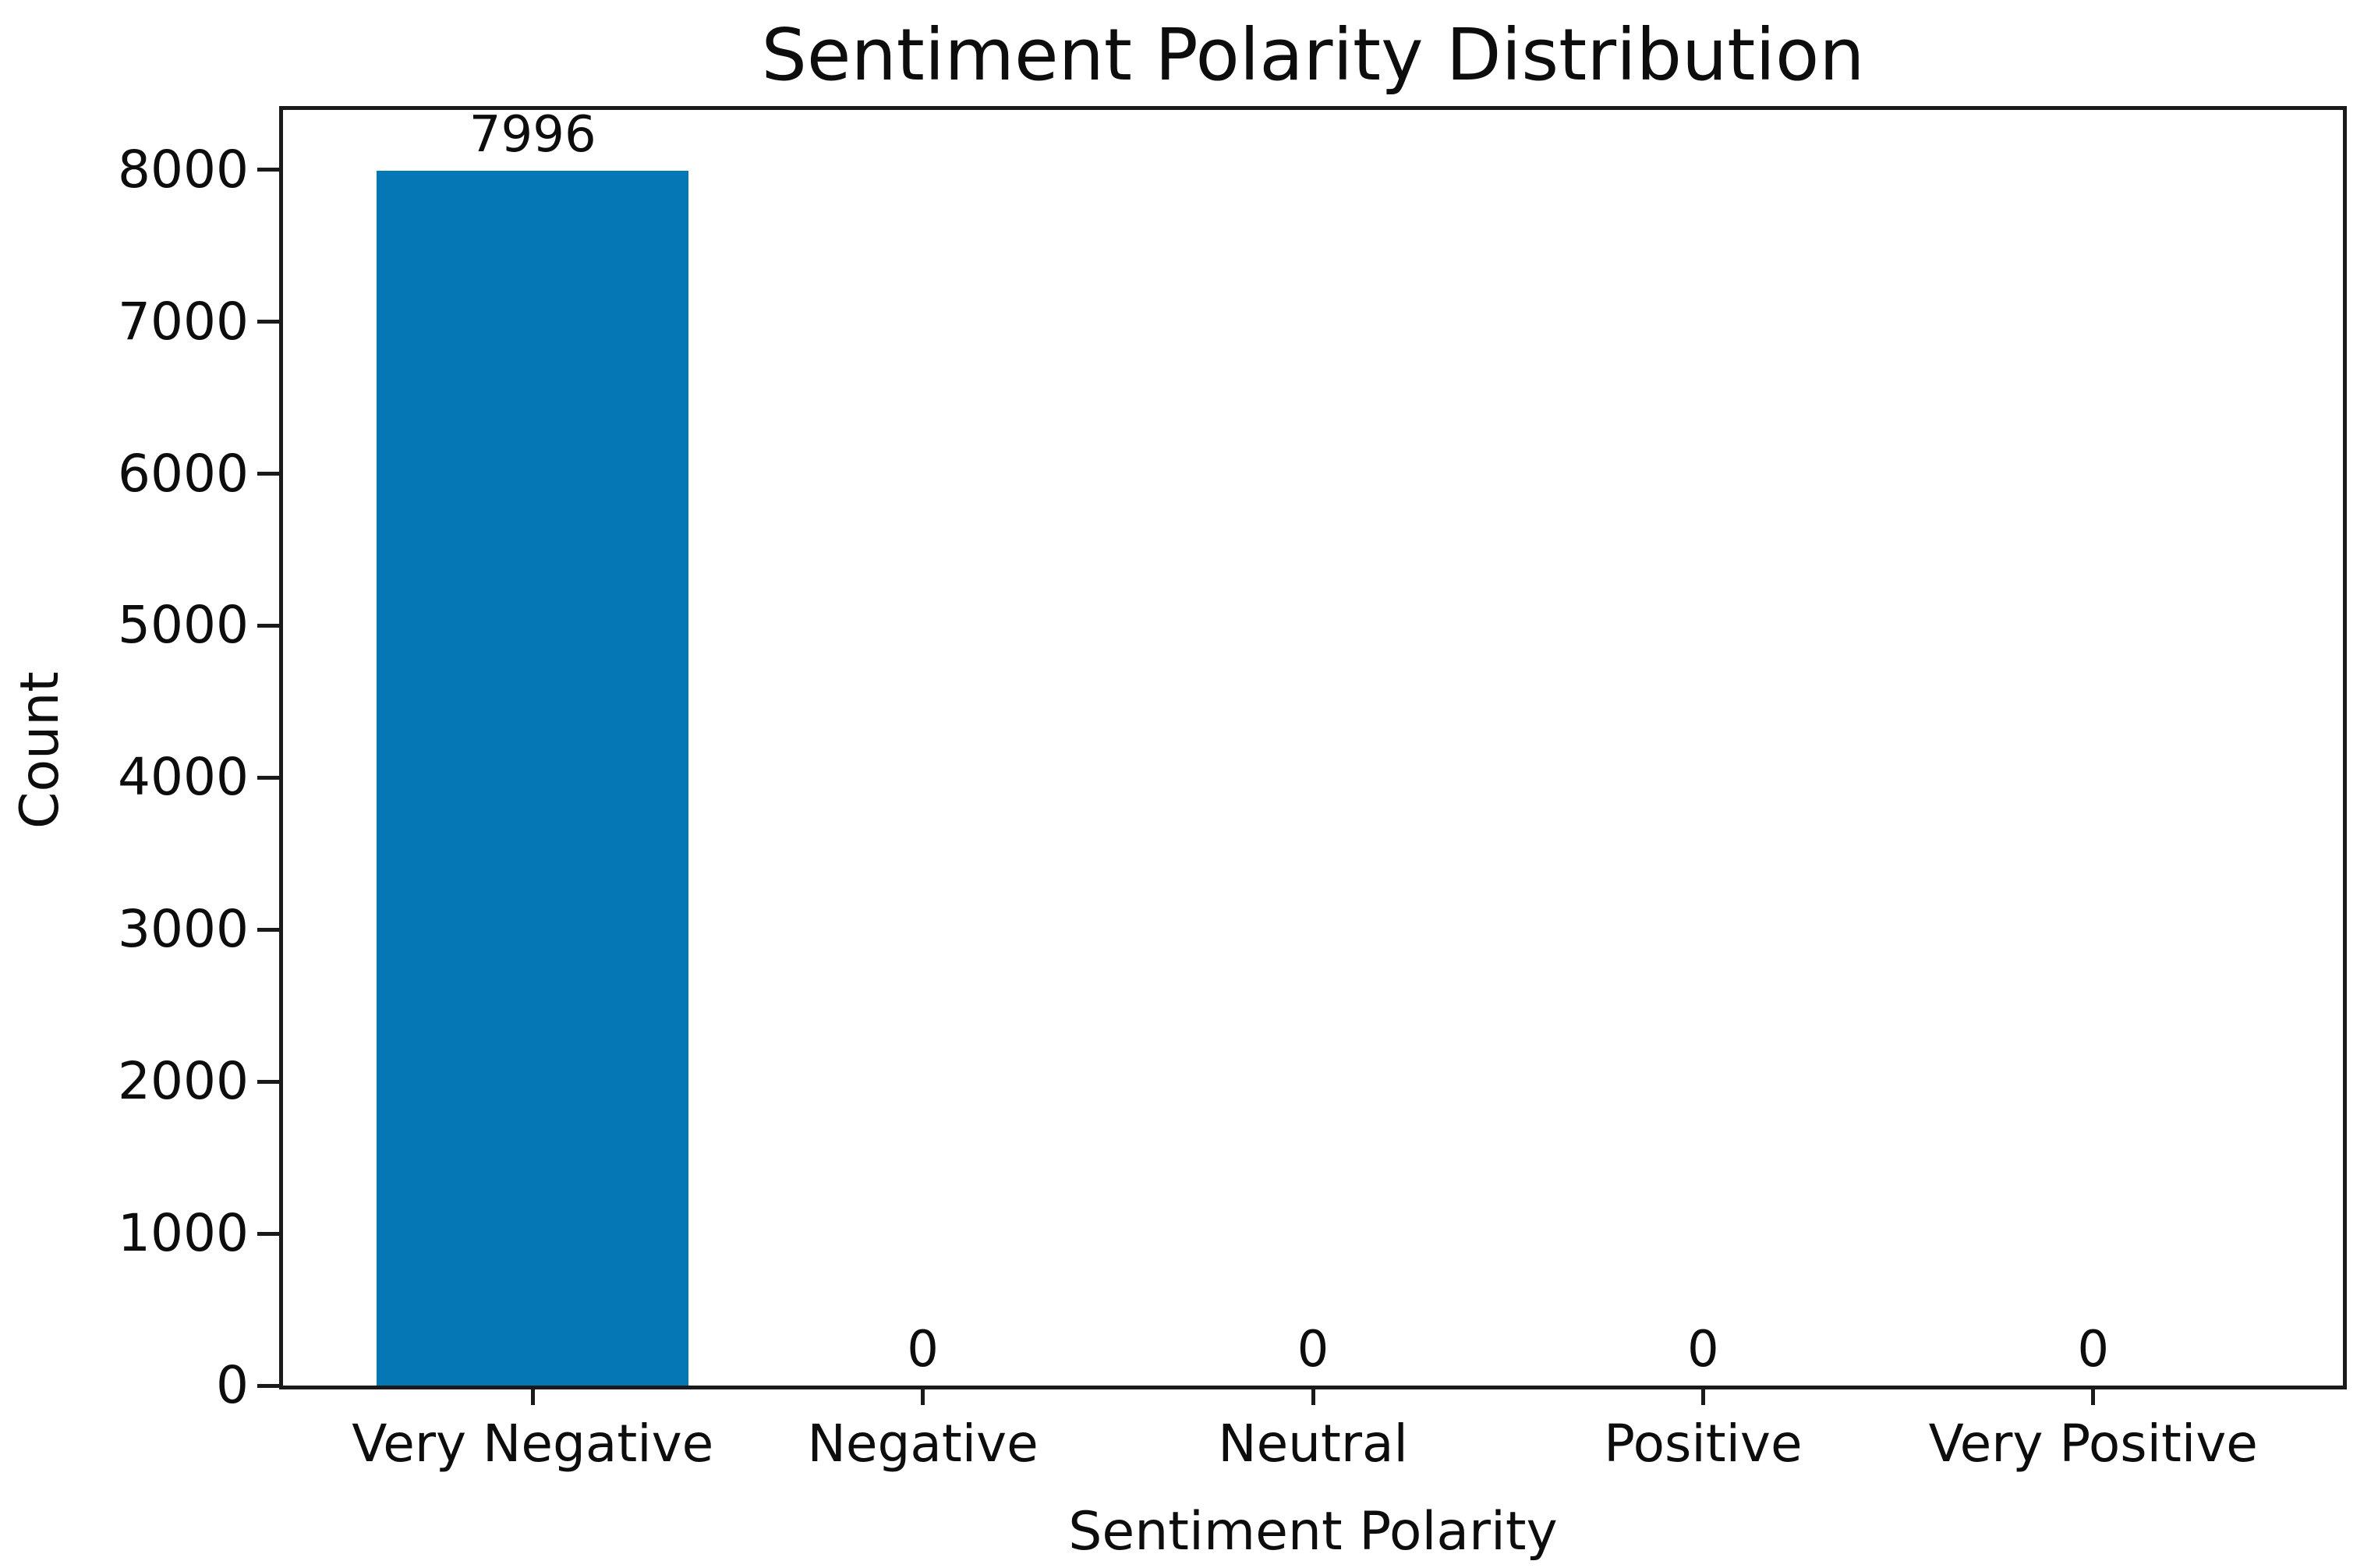 This screenshot has width=2378, height=1568. Describe the element at coordinates (923, 1444) in the screenshot. I see `x-tick-label-negative: Negative` at that location.